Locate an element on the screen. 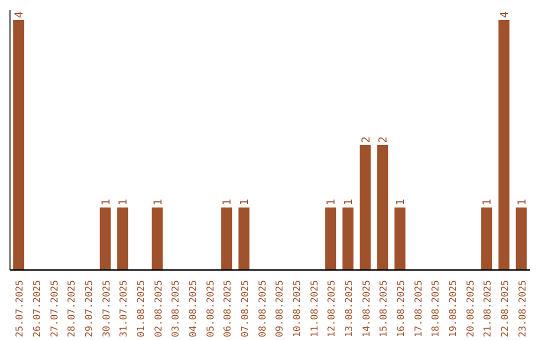 This screenshot has width=540, height=340. x-tick-label: 06.08.2025 is located at coordinates (228, 309).